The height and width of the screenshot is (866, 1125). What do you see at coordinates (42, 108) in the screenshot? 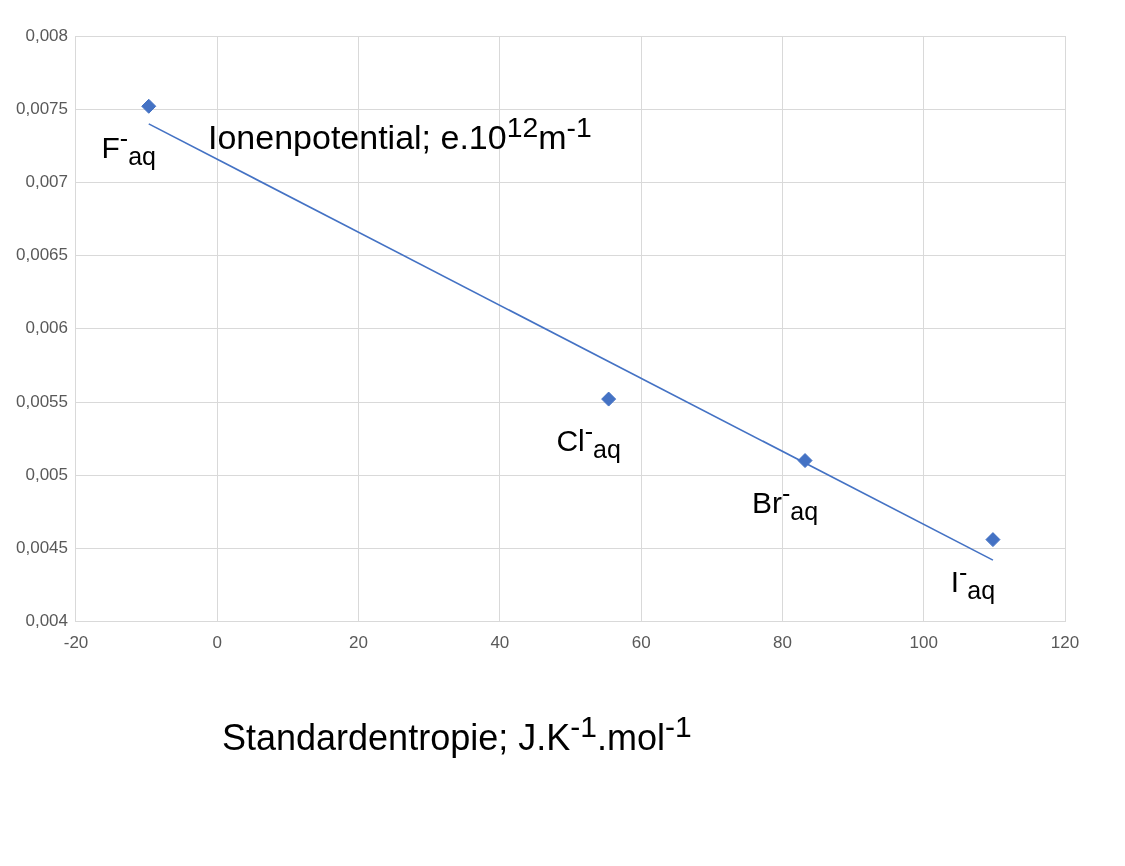
I see `y-tick-label: 0,0075` at bounding box center [42, 108].